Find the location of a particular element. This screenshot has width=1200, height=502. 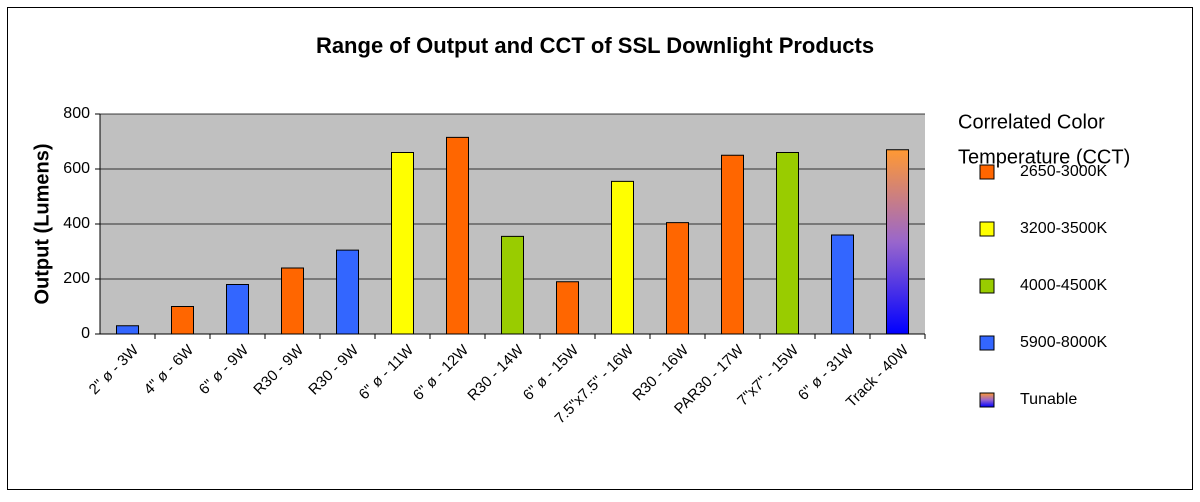

y-tick-label: 0 is located at coordinates (85, 333).